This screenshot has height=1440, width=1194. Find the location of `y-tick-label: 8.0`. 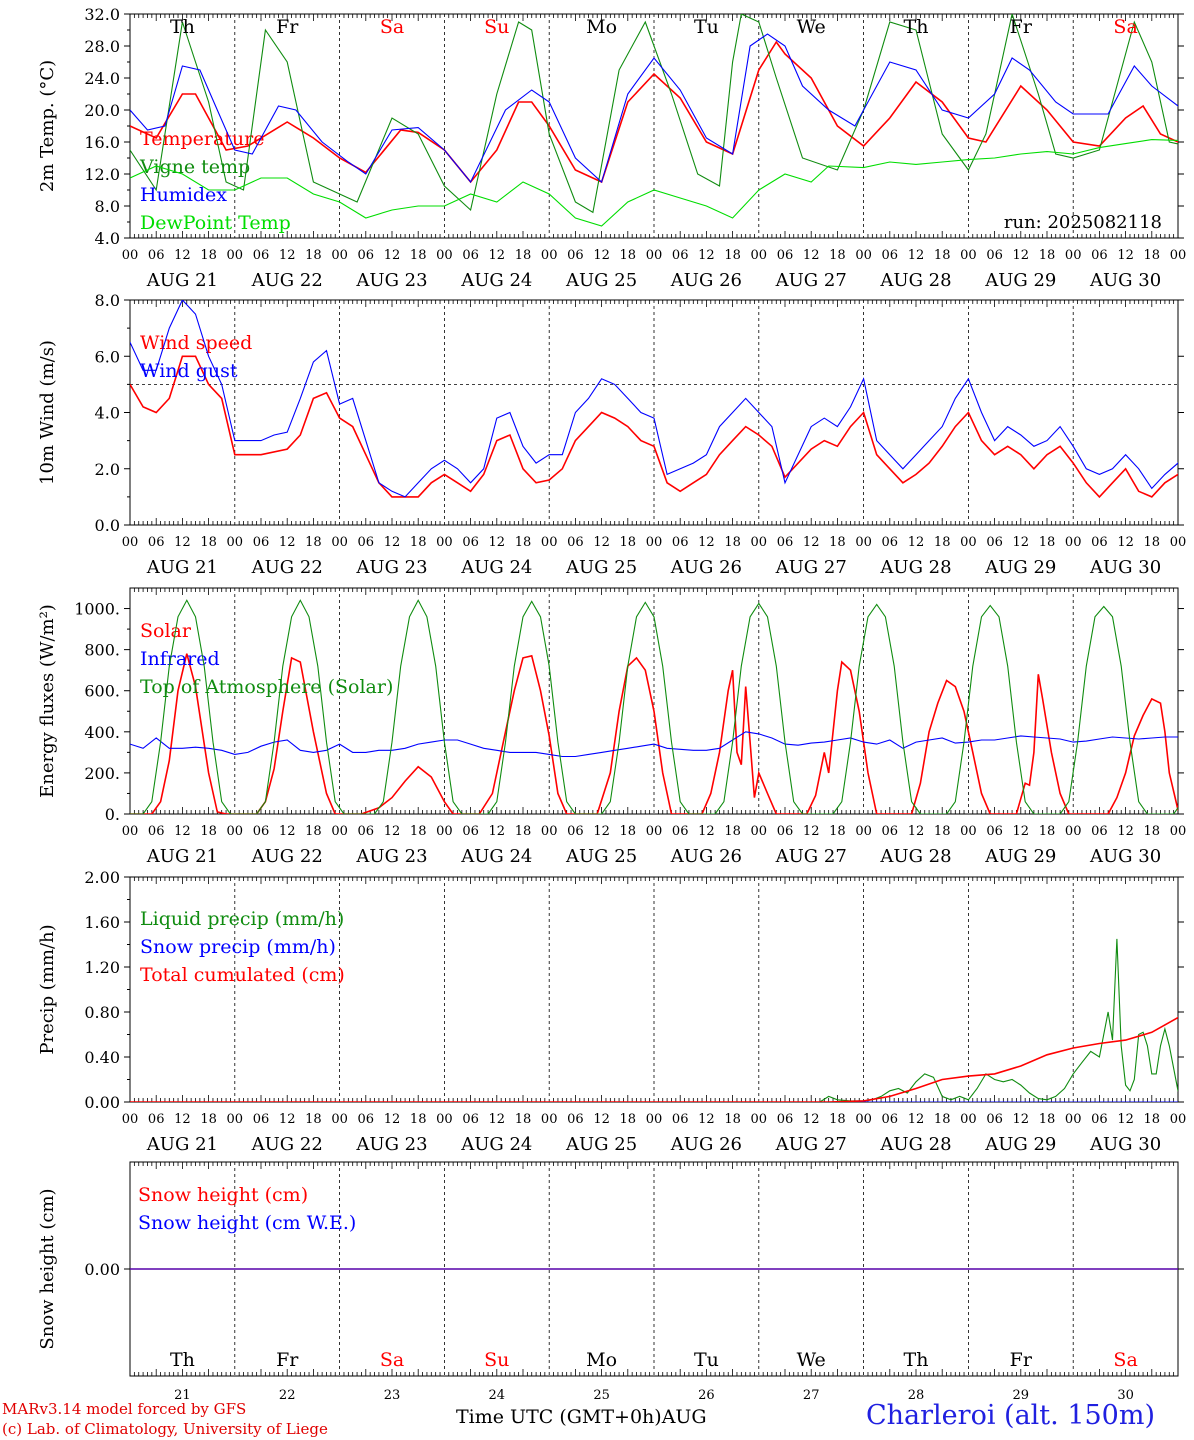

y-tick-label: 8.0 is located at coordinates (107, 300).